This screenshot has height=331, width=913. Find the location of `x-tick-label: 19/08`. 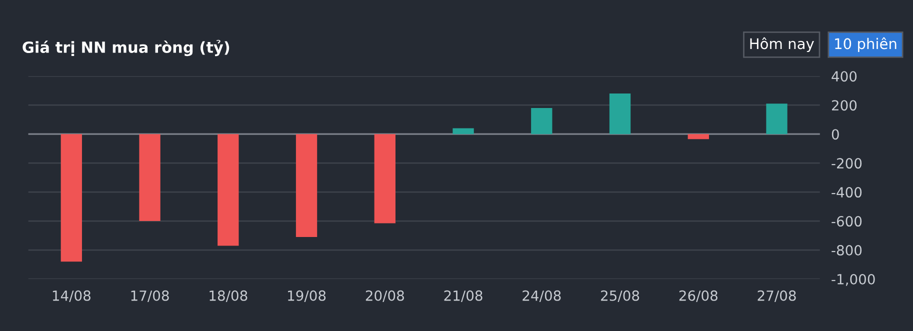

x-tick-label: 19/08 is located at coordinates (307, 296).